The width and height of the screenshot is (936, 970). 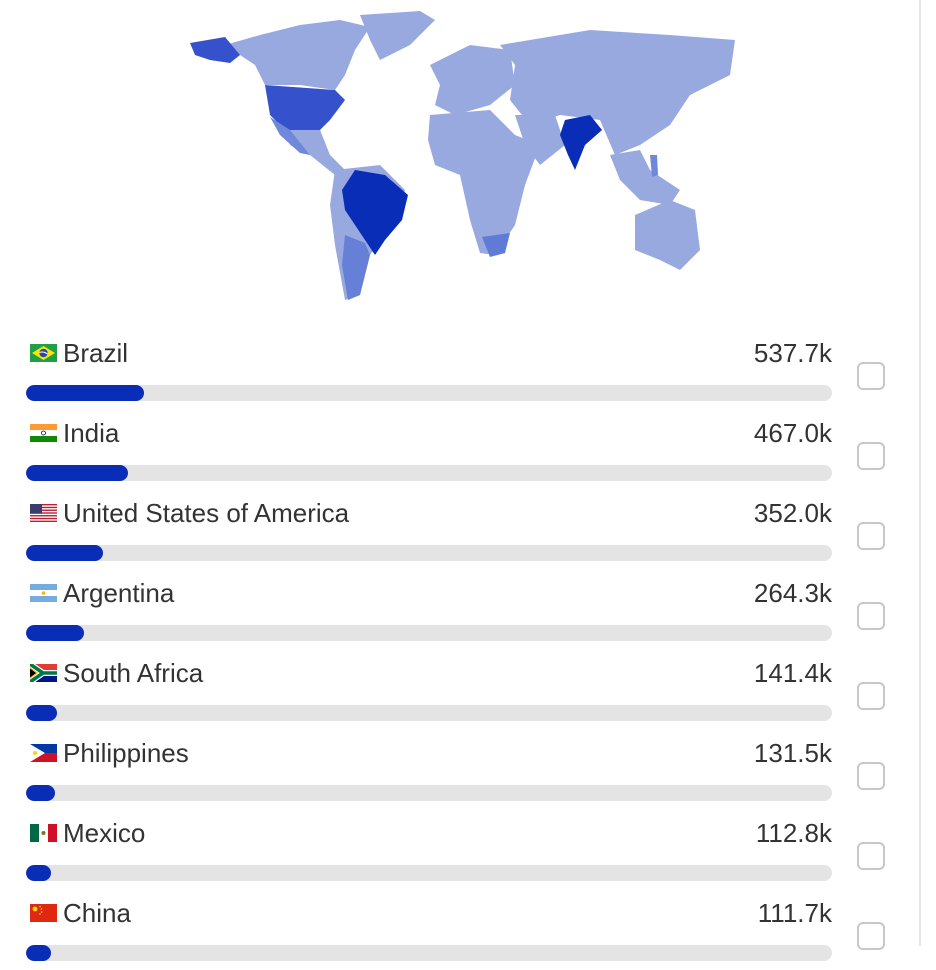 What do you see at coordinates (581, 142) in the screenshot?
I see `map-india` at bounding box center [581, 142].